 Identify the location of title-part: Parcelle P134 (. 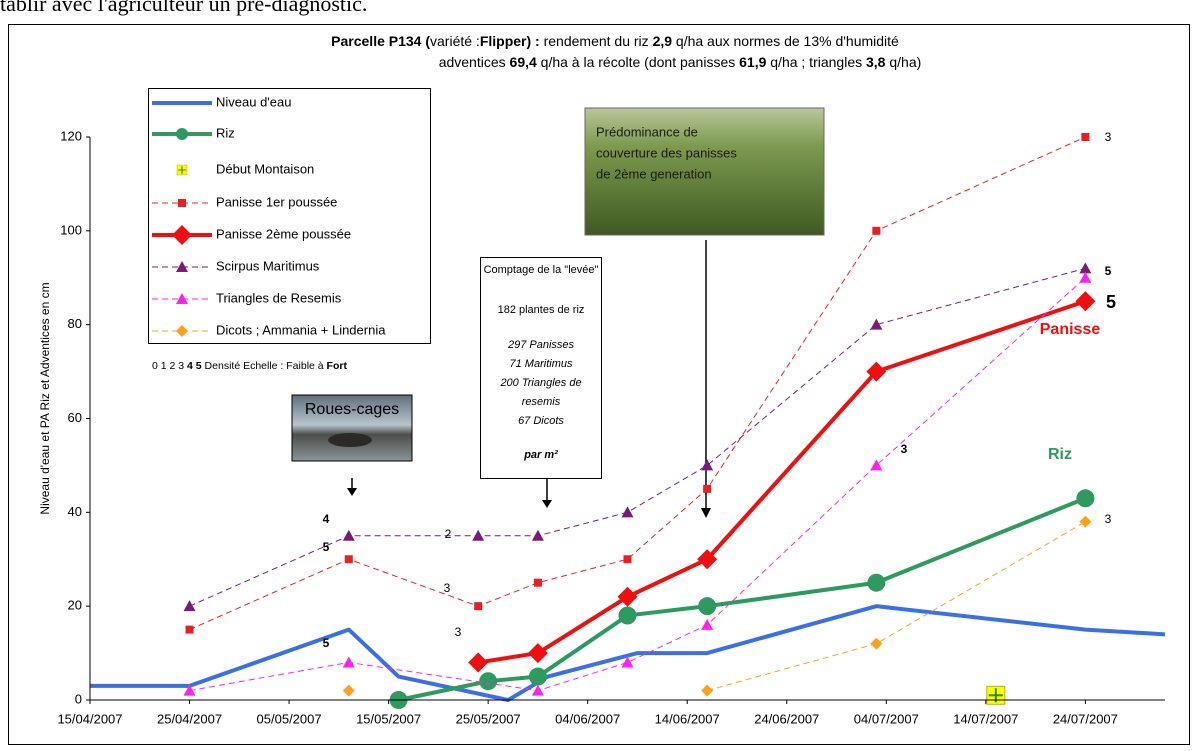
(380, 41).